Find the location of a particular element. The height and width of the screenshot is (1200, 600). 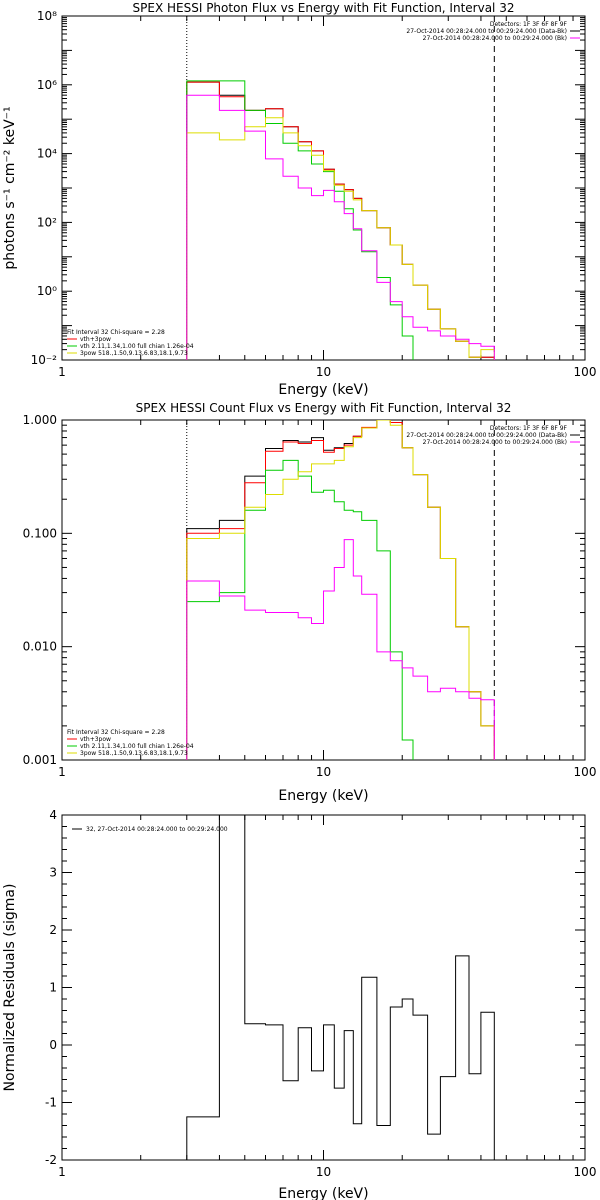

y-tick-label: 0.100 is located at coordinates (40, 533).